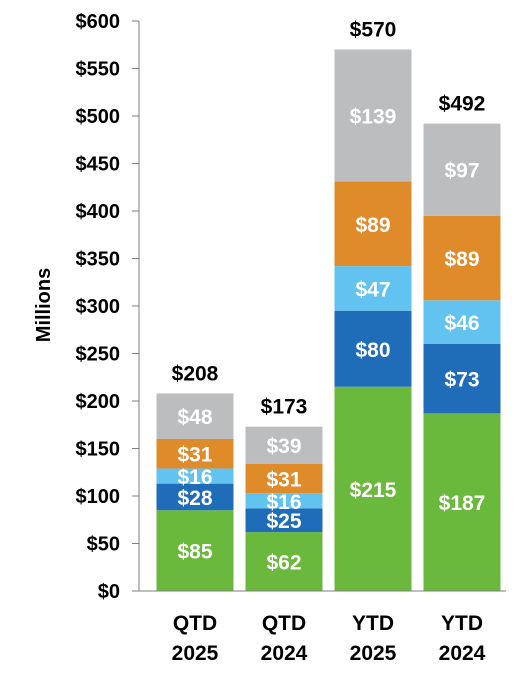 The height and width of the screenshot is (695, 526). Describe the element at coordinates (98, 70) in the screenshot. I see `y-tick-label: $550` at that location.